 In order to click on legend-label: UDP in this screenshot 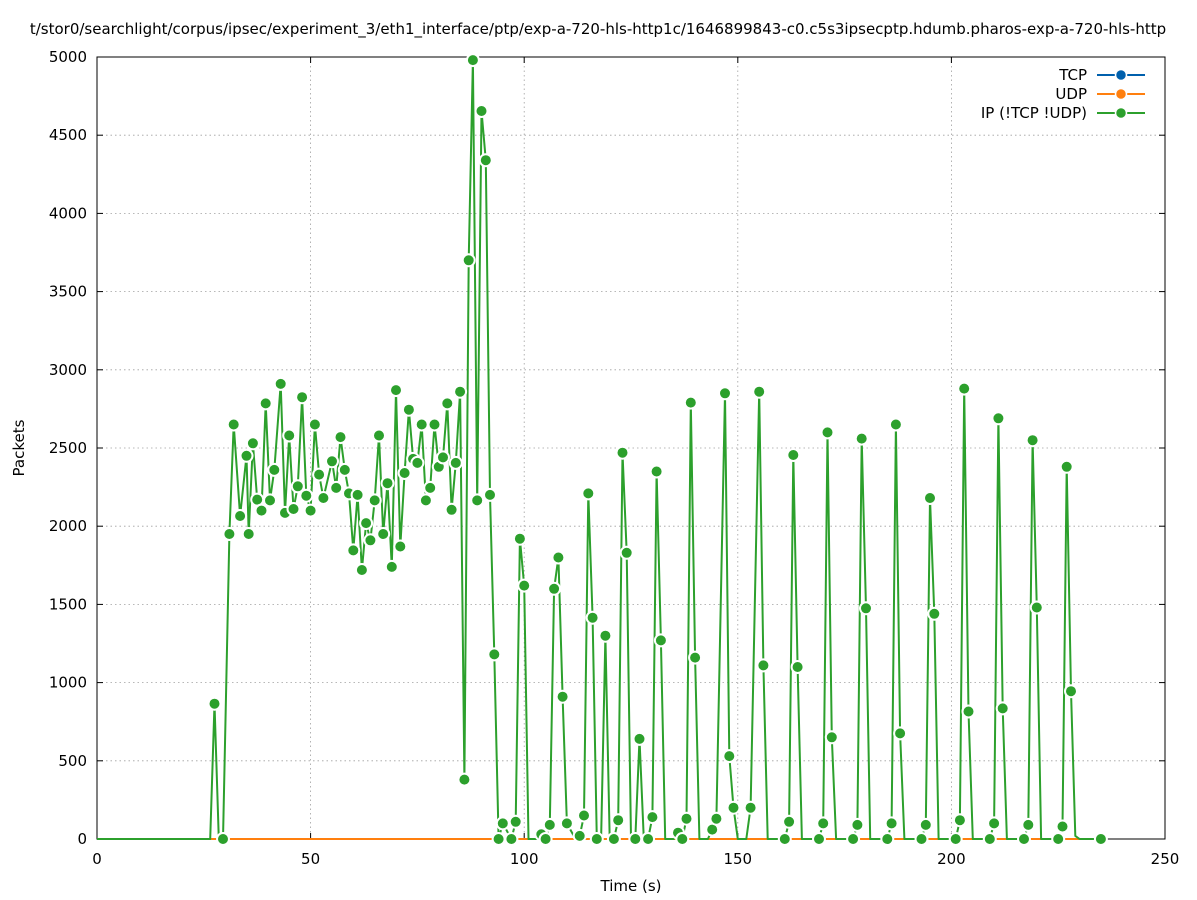, I will do `click(1071, 94)`.